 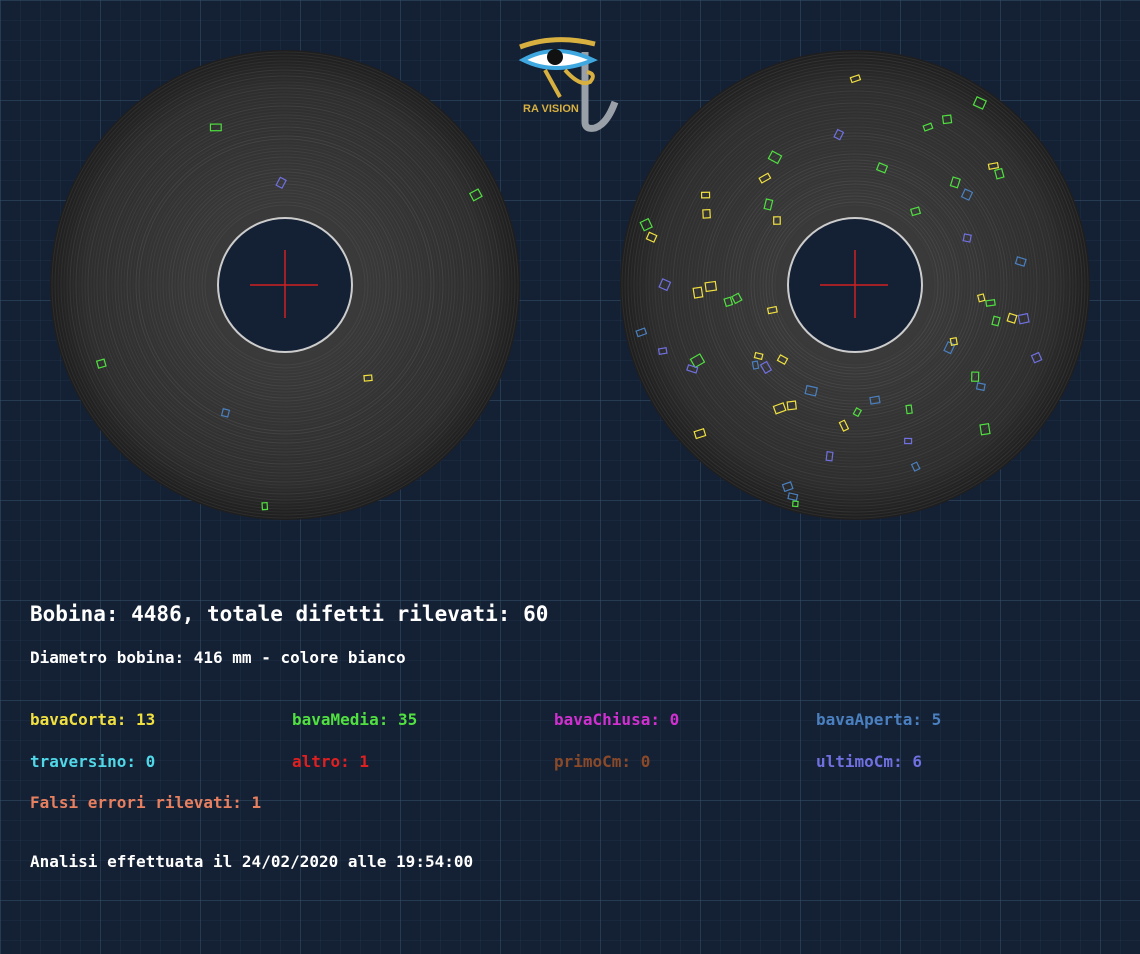 What do you see at coordinates (218, 657) in the screenshot?
I see `coil-diameter: Diametro bobina: 416 mm - colore bianco` at bounding box center [218, 657].